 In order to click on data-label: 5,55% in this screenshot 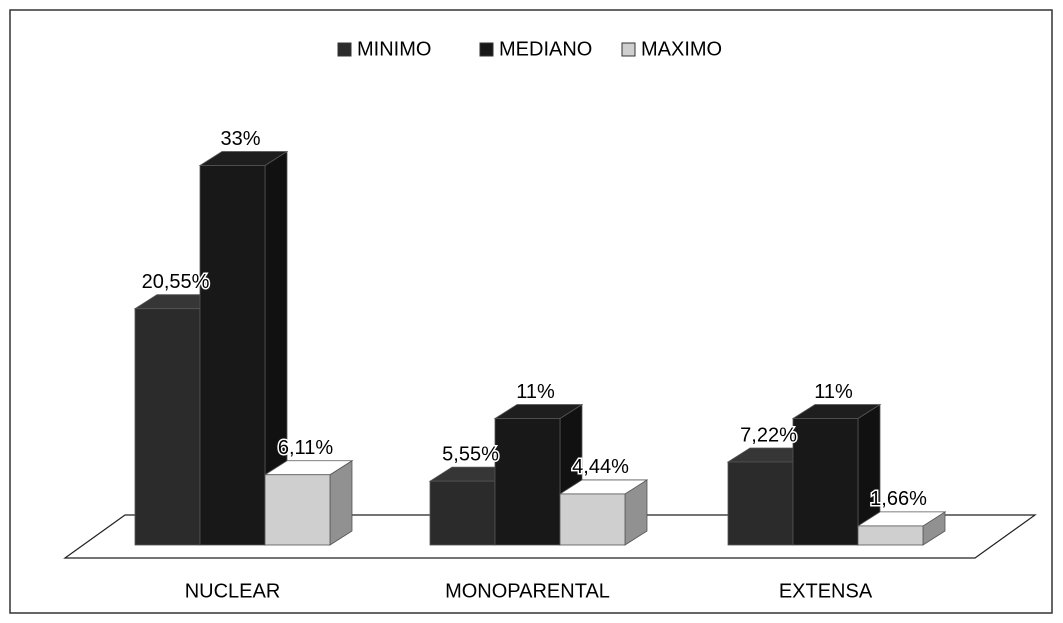, I will do `click(470, 454)`.